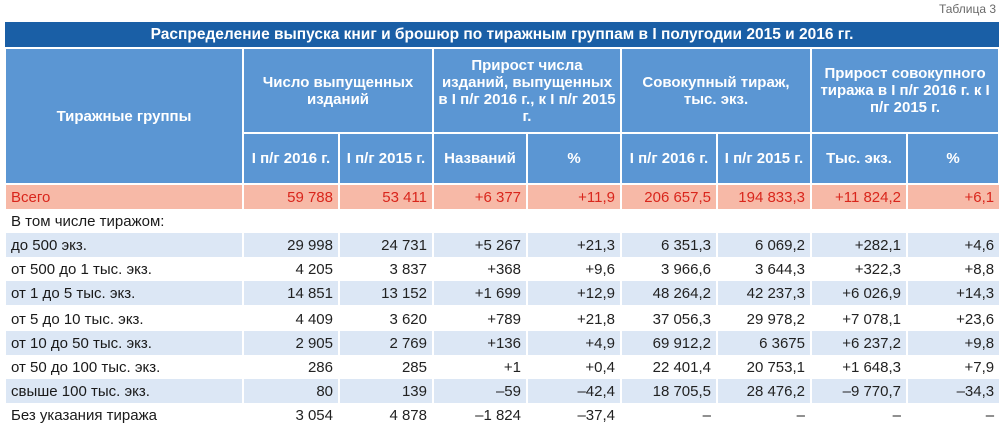 This screenshot has height=427, width=1000. I want to click on row-label: от 1 до 5 тыс. экз., so click(123, 294).